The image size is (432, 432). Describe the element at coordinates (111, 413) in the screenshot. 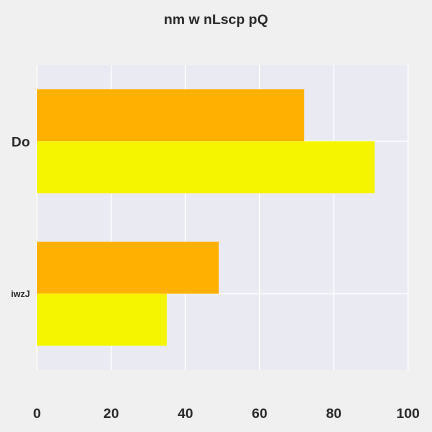

I see `x-tick-label: 20` at that location.